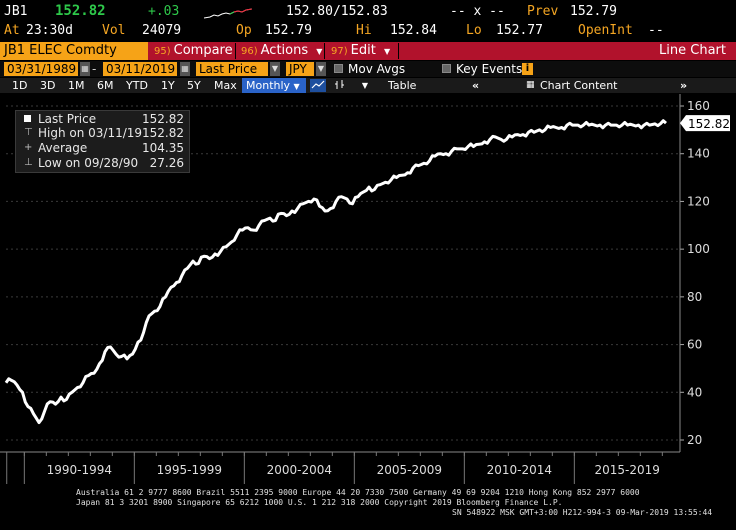 This screenshot has height=530, width=736. Describe the element at coordinates (162, 30) in the screenshot. I see `vol-value: 24079` at that location.